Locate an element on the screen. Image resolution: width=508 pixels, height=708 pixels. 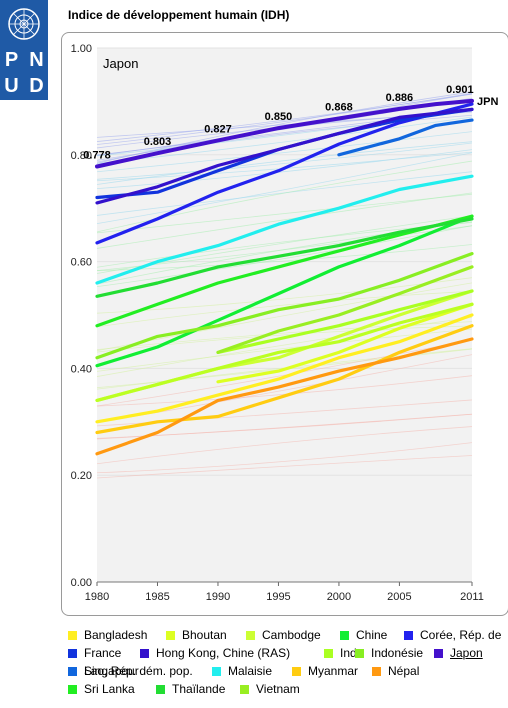
y-tick-label: 1.00 is located at coordinates (81, 49).